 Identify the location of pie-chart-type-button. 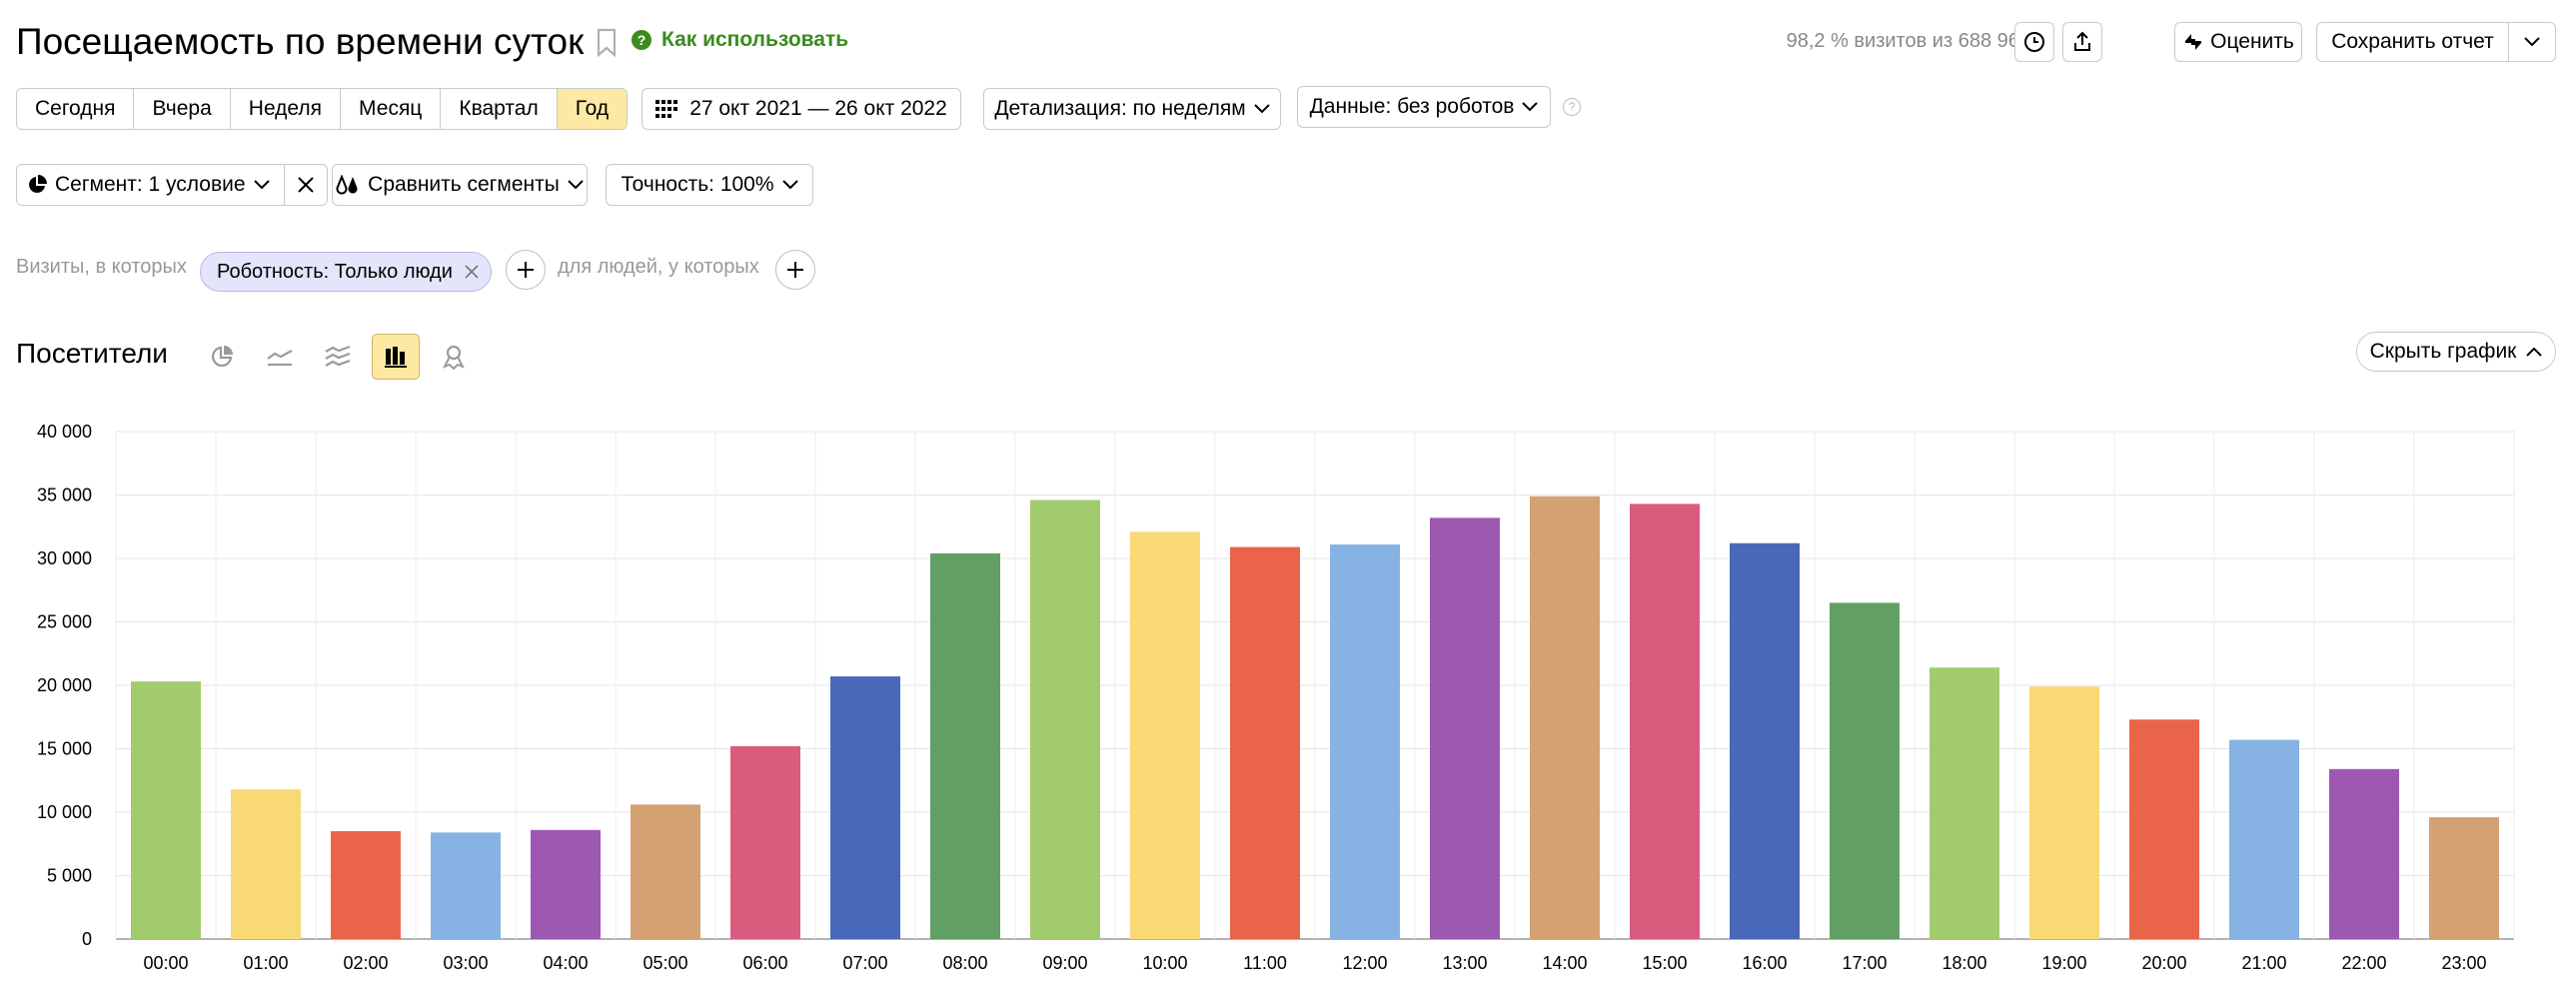
(222, 357).